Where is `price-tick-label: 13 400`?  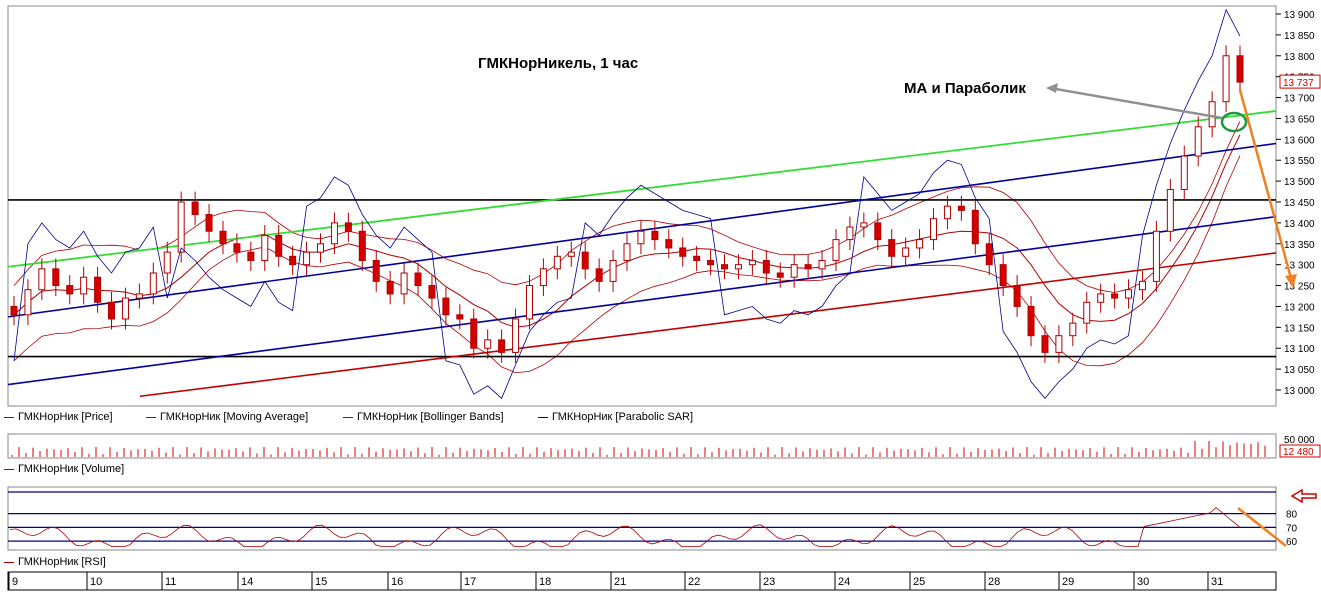
price-tick-label: 13 400 is located at coordinates (1299, 224).